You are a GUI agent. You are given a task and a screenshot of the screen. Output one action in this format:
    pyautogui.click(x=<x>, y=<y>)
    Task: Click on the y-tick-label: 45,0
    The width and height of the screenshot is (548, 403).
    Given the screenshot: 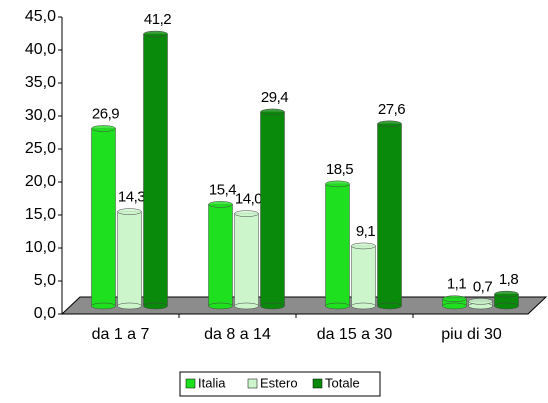 What is the action you would take?
    pyautogui.click(x=40, y=16)
    